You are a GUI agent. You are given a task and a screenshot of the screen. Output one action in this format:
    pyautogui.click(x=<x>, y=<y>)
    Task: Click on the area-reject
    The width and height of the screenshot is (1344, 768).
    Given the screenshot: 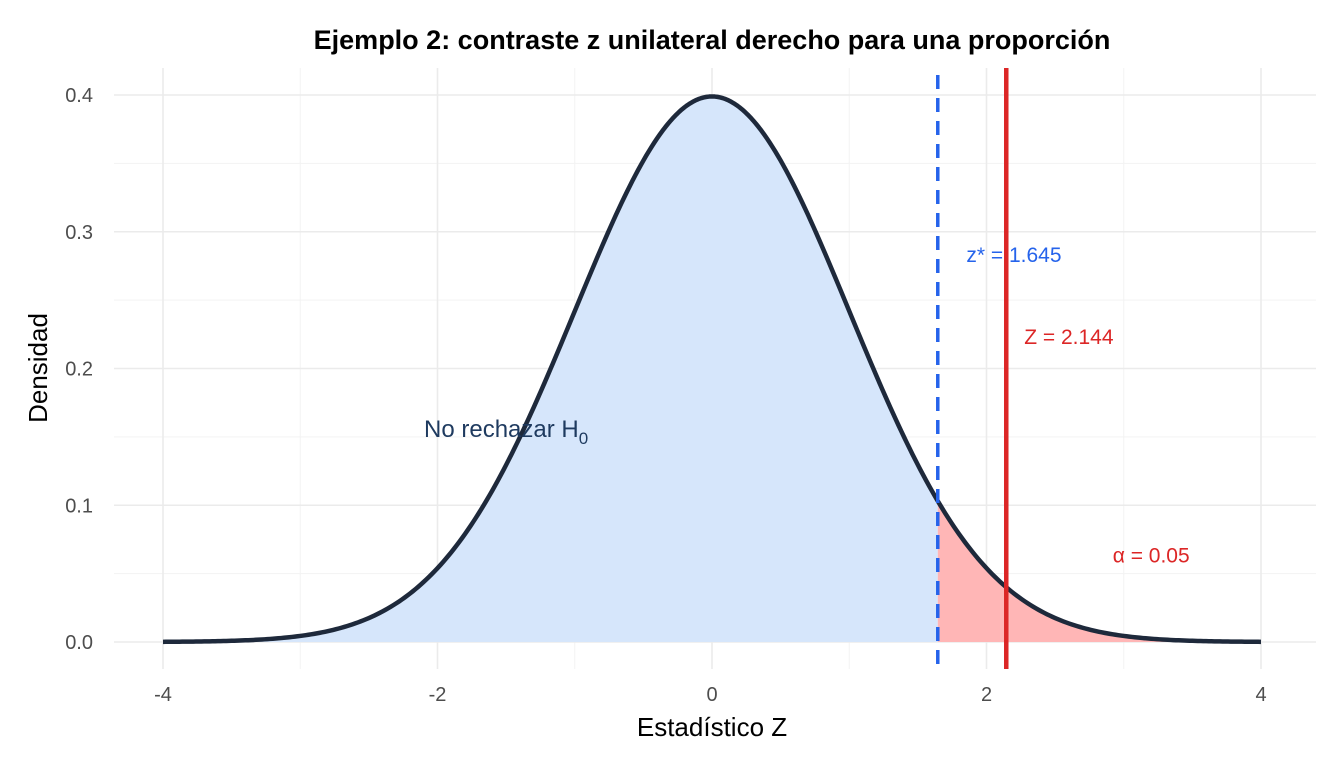 What is the action you would take?
    pyautogui.click(x=1099, y=571)
    